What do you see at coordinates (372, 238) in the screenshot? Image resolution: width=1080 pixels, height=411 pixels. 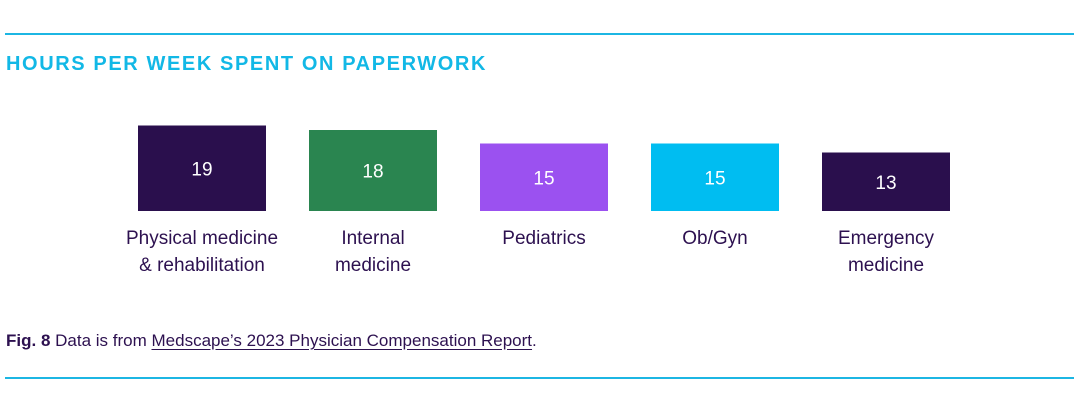 I see `category-label: Internal` at bounding box center [372, 238].